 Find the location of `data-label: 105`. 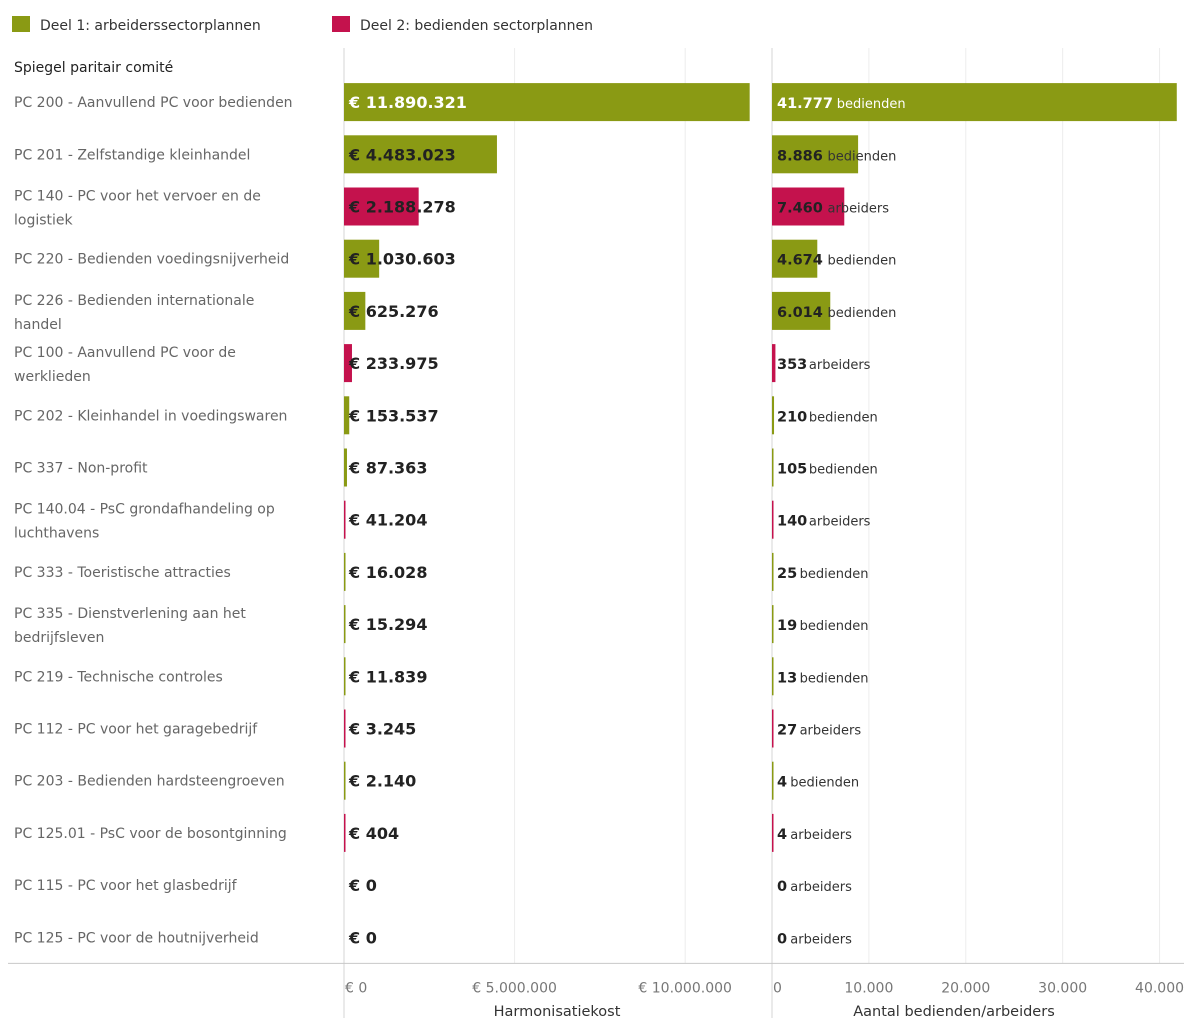

data-label: 105 is located at coordinates (792, 470).